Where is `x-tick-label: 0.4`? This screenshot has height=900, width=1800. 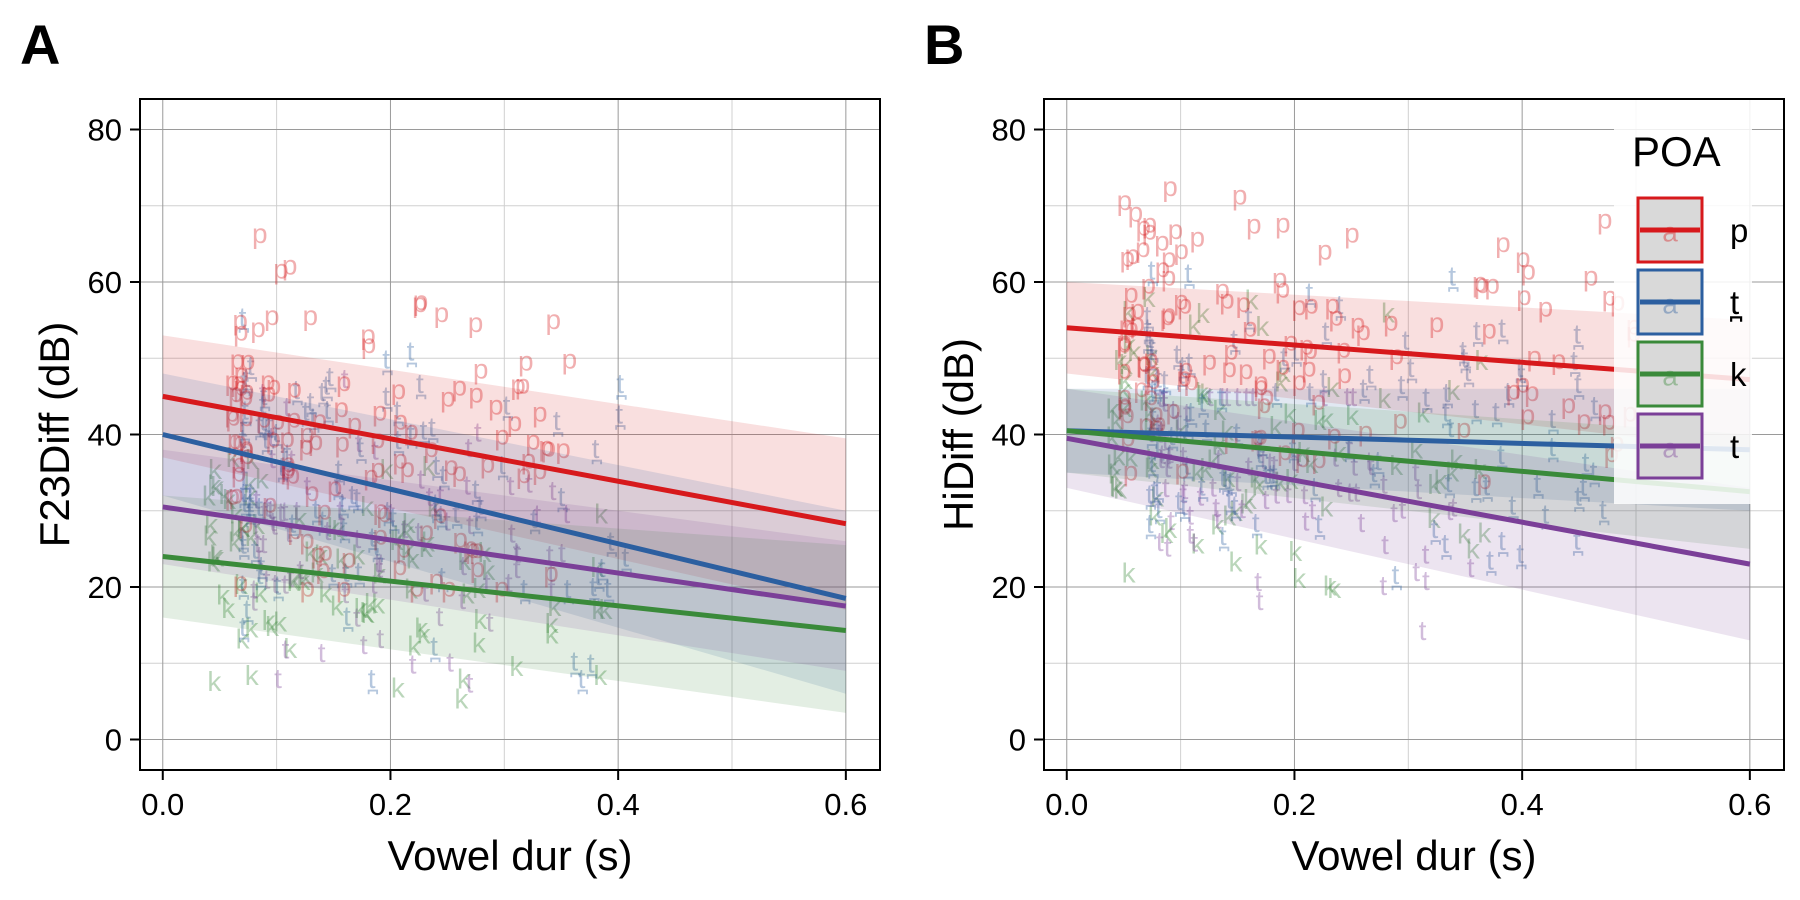
x-tick-label: 0.4 is located at coordinates (618, 804).